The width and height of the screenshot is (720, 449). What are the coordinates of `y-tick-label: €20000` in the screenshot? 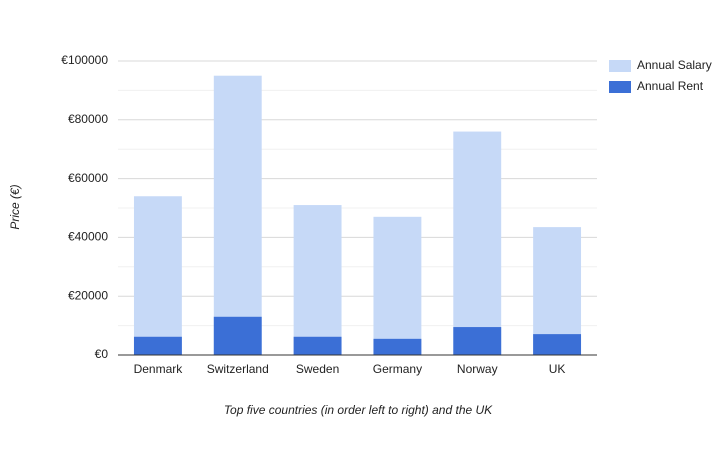 It's located at (88, 295).